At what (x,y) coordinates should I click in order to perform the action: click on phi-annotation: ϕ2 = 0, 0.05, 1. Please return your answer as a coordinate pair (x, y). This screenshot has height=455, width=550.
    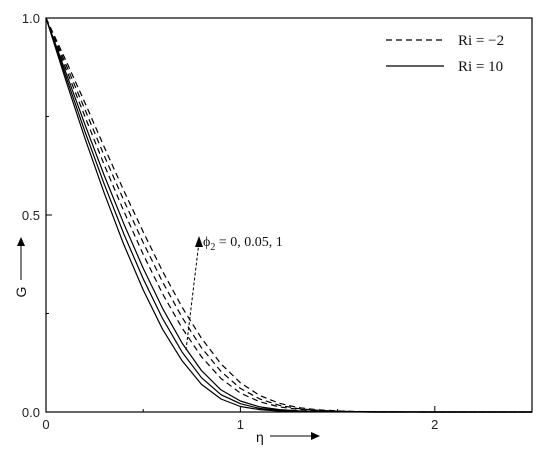
    Looking at the image, I should click on (234, 293).